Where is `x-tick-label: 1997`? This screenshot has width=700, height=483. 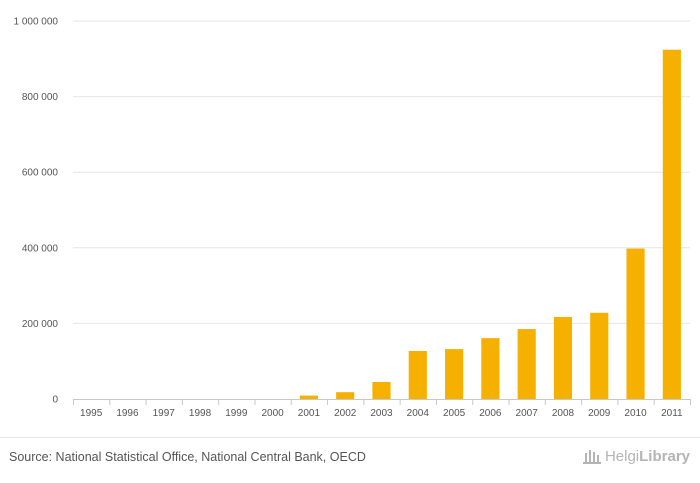 x-tick-label: 1997 is located at coordinates (164, 413).